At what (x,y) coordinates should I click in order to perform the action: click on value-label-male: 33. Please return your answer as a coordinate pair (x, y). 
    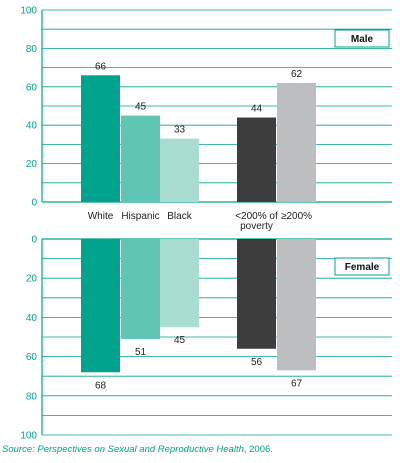
    Looking at the image, I should click on (180, 130).